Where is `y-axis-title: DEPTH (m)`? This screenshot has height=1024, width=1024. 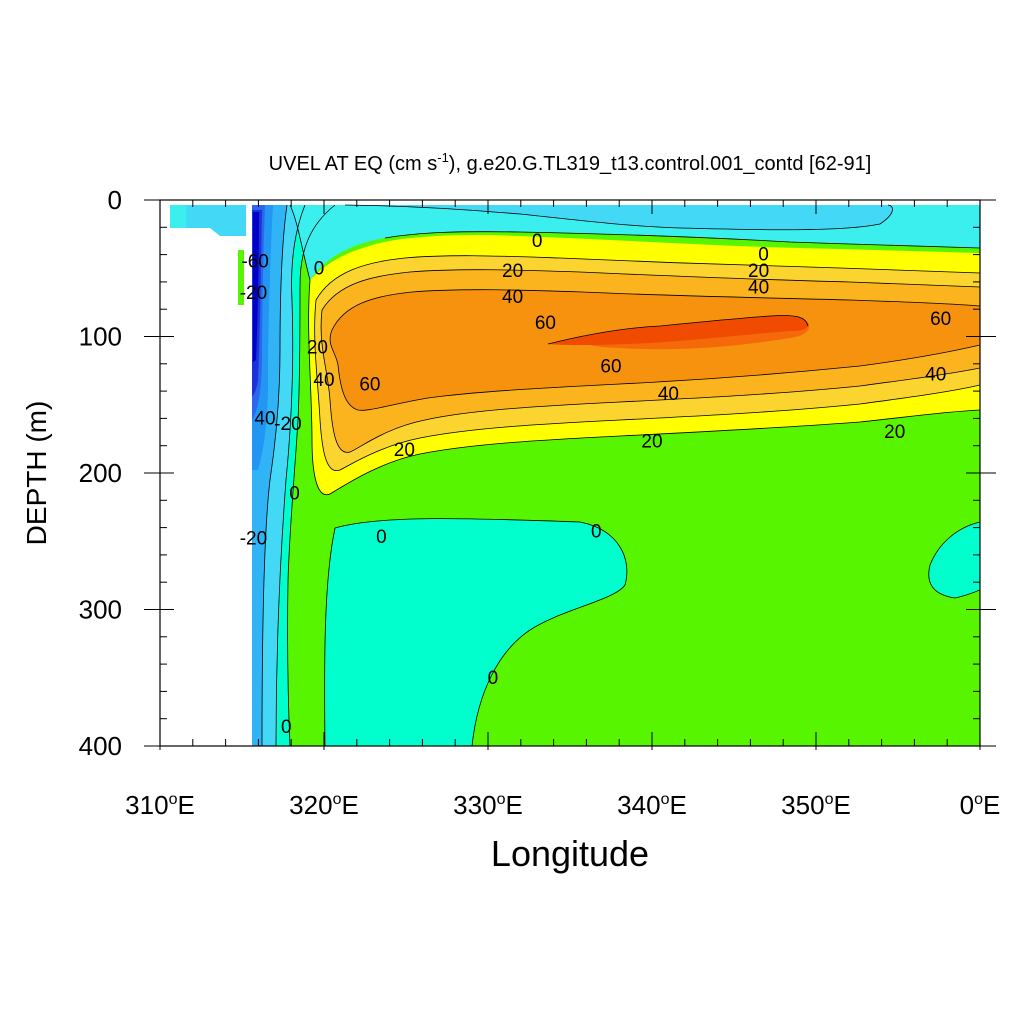 y-axis-title: DEPTH (m) is located at coordinates (36, 473).